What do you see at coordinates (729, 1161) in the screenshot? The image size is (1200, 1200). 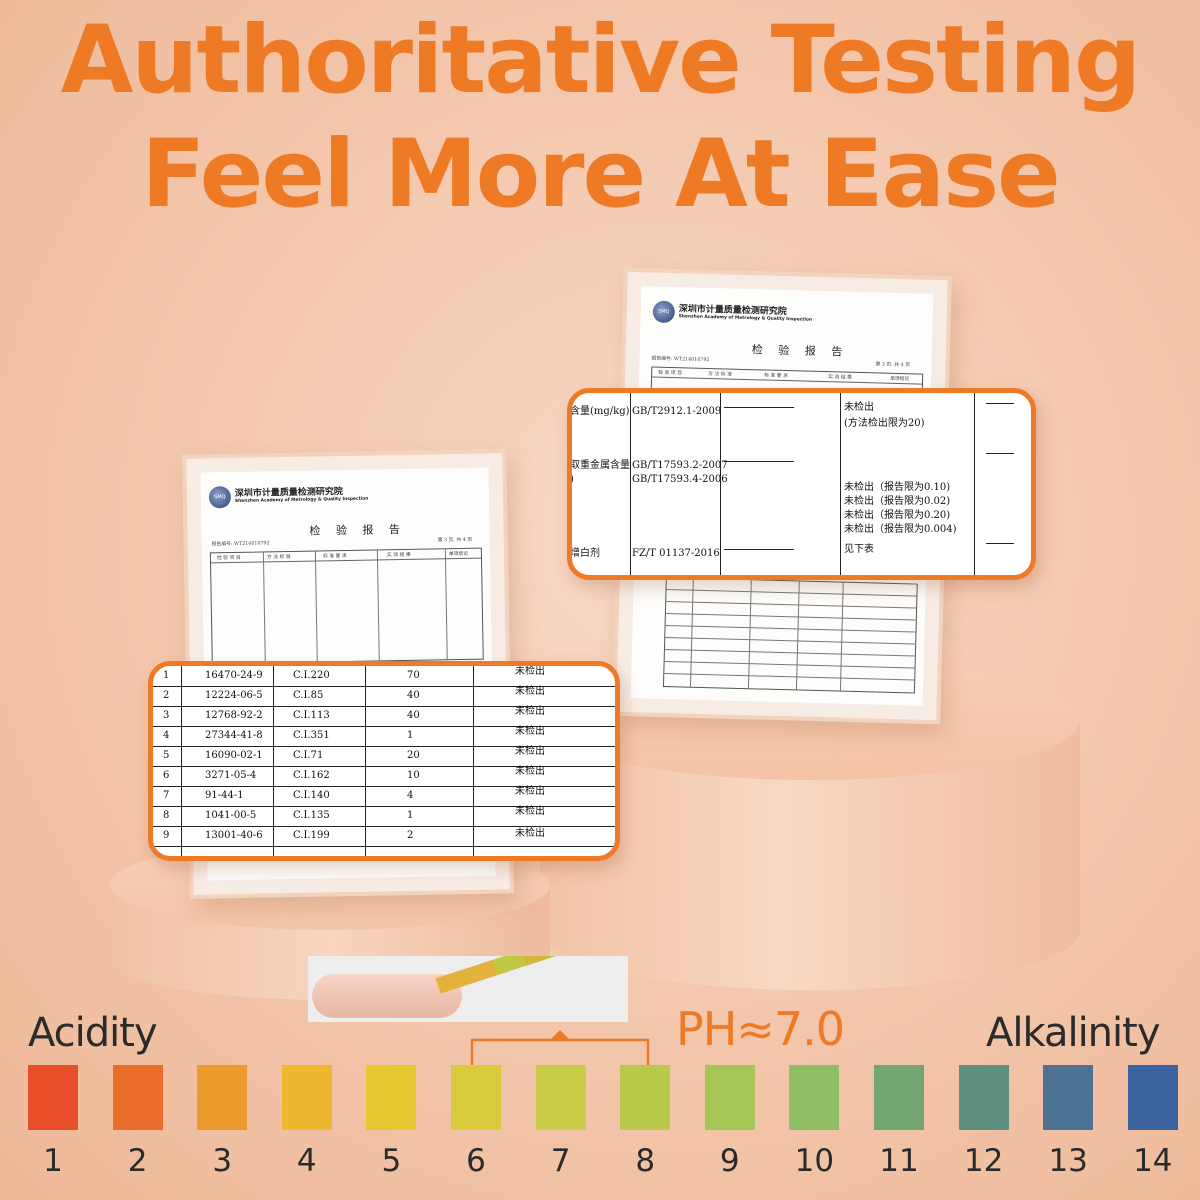 I see `ph-number: 9` at bounding box center [729, 1161].